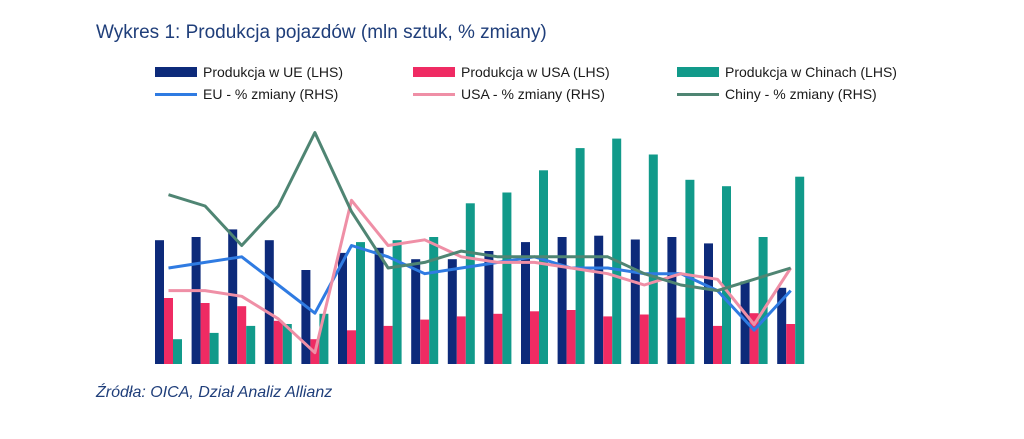  I want to click on legend-item-eu-change: EU - % zmiany (RHS), so click(246, 94).